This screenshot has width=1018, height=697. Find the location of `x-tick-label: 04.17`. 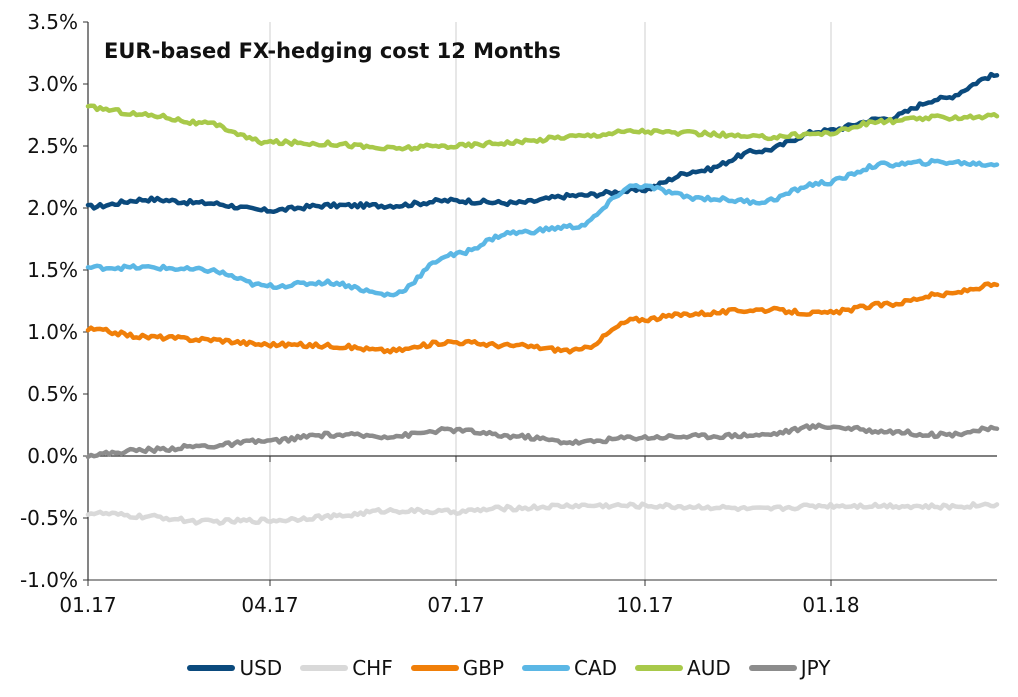

x-tick-label: 04.17 is located at coordinates (269, 605).